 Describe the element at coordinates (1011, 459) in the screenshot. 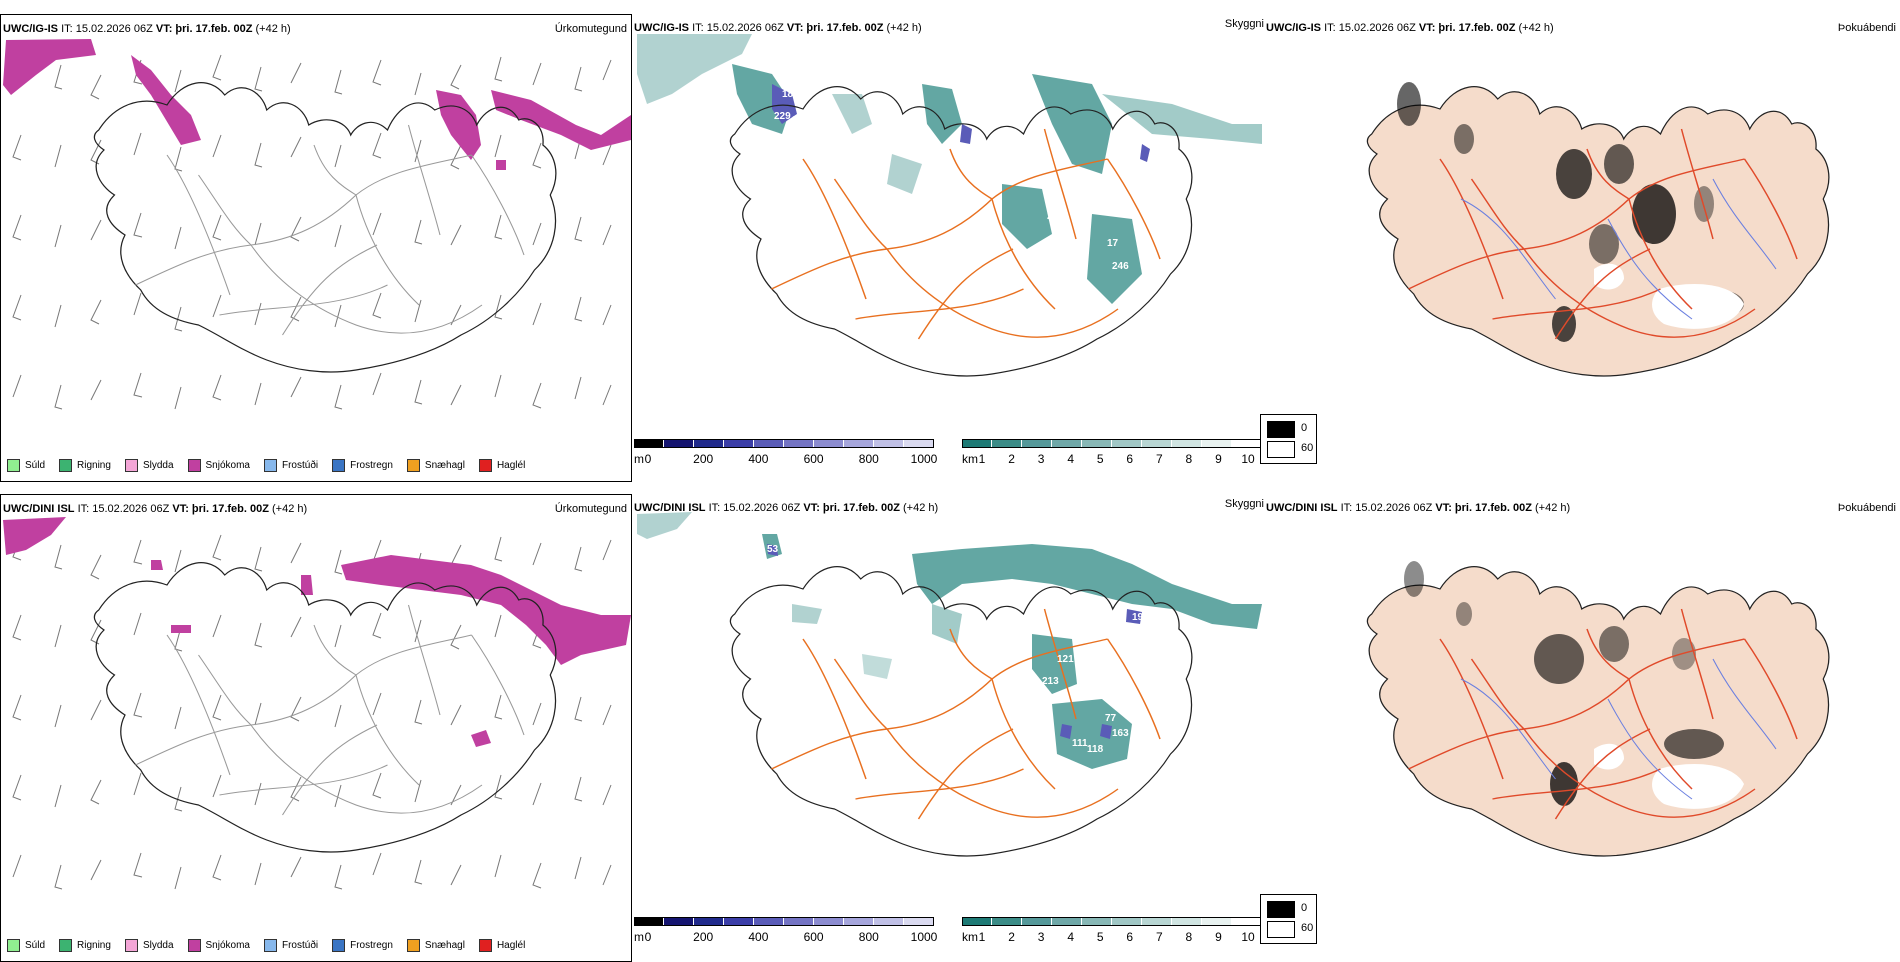

I see `colorbar-tick: 2` at that location.